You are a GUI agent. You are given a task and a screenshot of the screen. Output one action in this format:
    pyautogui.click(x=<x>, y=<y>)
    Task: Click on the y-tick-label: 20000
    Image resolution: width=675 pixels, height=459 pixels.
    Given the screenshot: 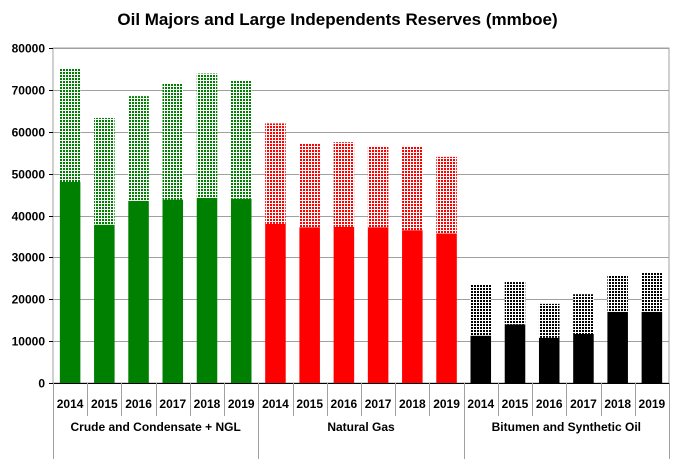 What is the action you would take?
    pyautogui.click(x=29, y=300)
    